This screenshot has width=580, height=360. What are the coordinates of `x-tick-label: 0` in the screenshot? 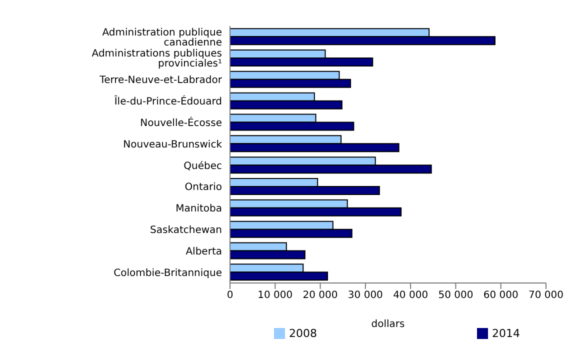 It's located at (230, 296).